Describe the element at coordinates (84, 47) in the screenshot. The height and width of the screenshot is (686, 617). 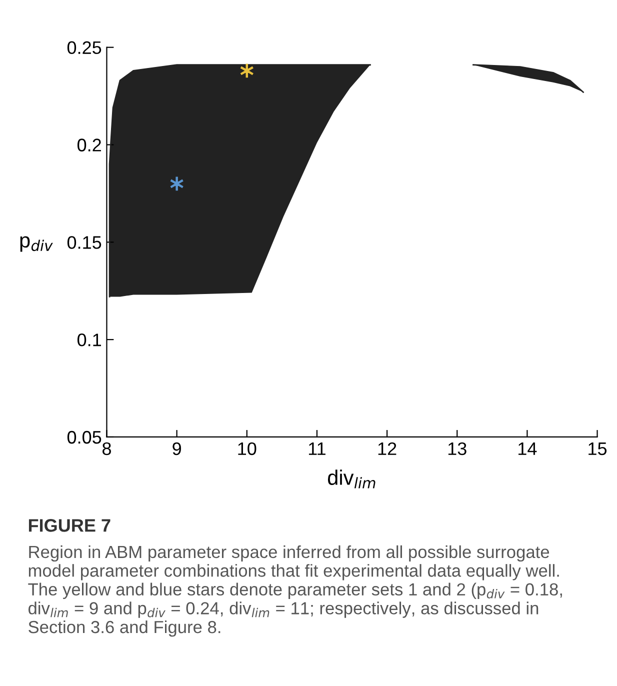
I see `y-tick-label: 0.25` at that location.